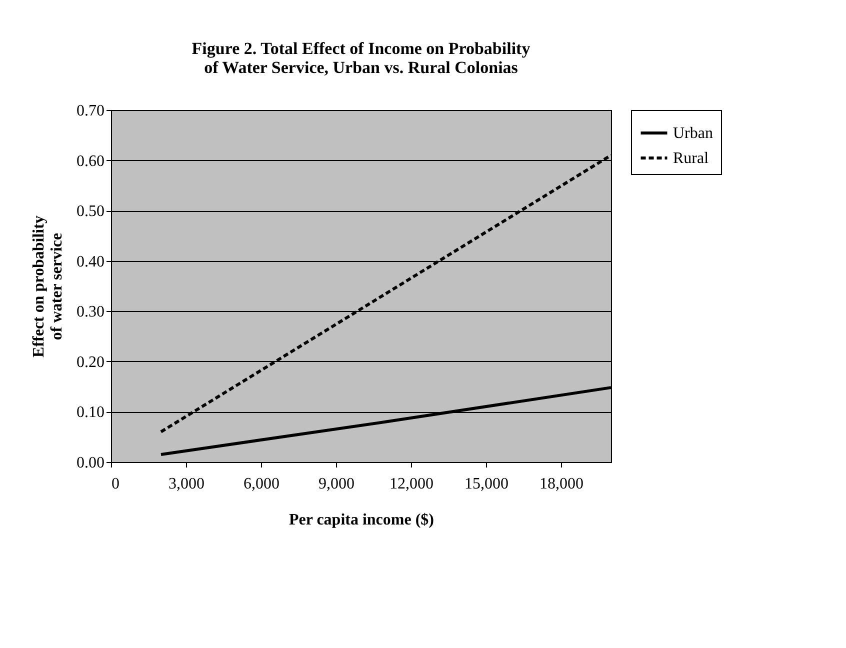  What do you see at coordinates (90, 413) in the screenshot?
I see `y-tick-label: 0.10` at bounding box center [90, 413].